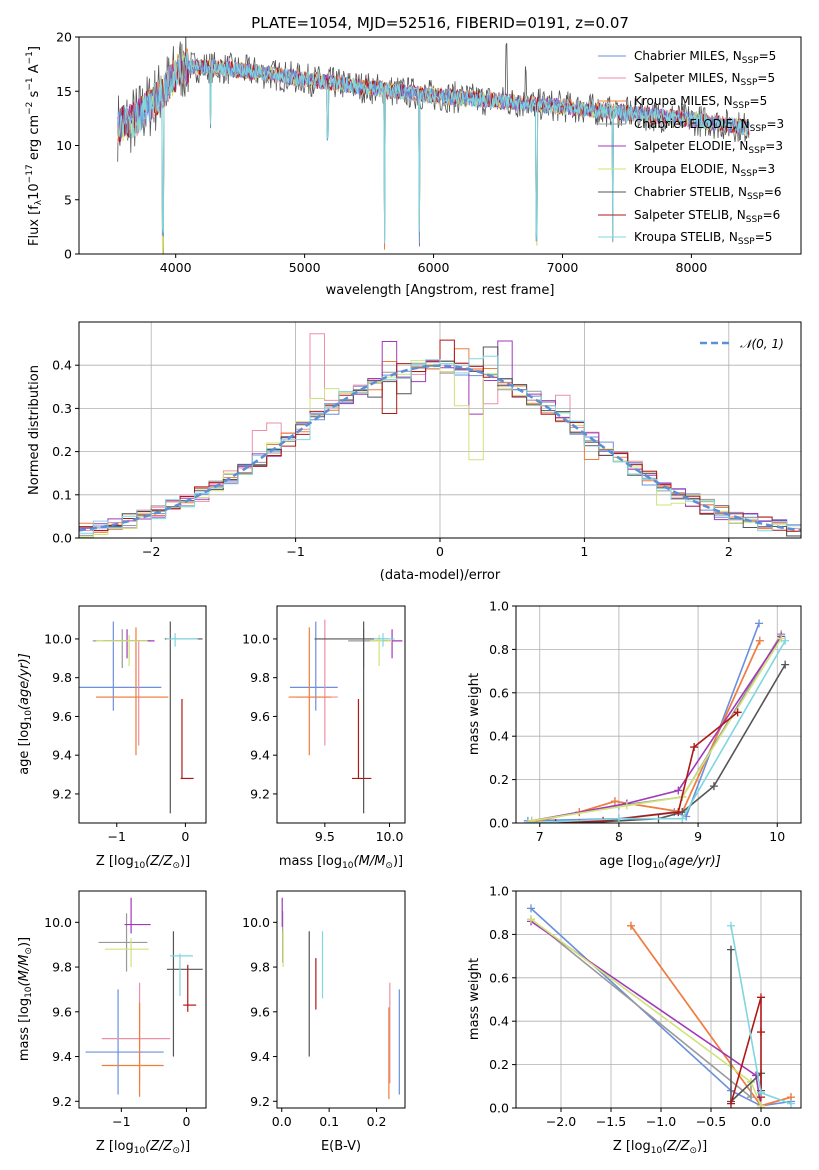  Describe the element at coordinates (611, 1121) in the screenshot. I see `x-tick-label: −1.5` at that location.